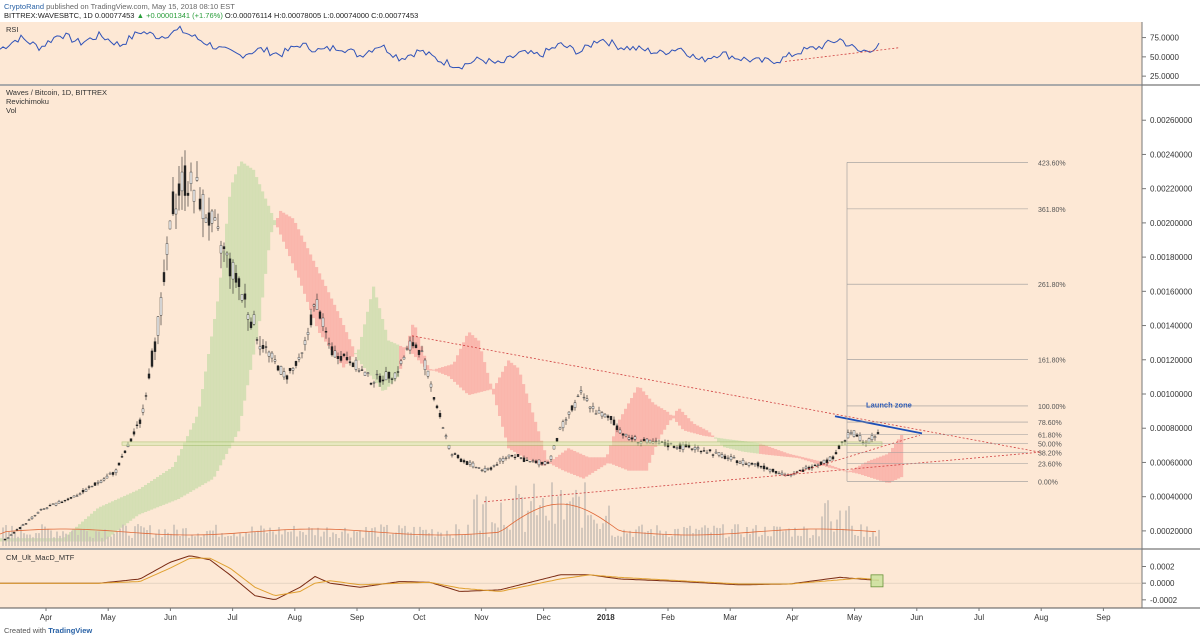  What do you see at coordinates (571, 579) in the screenshot?
I see `panel-macd-background` at bounding box center [571, 579].